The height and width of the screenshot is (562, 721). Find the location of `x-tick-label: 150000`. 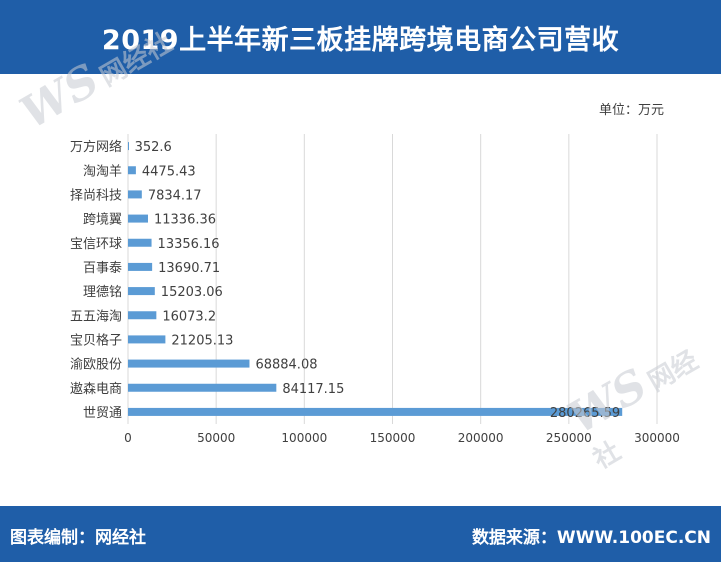

x-tick-label: 150000 is located at coordinates (393, 438).